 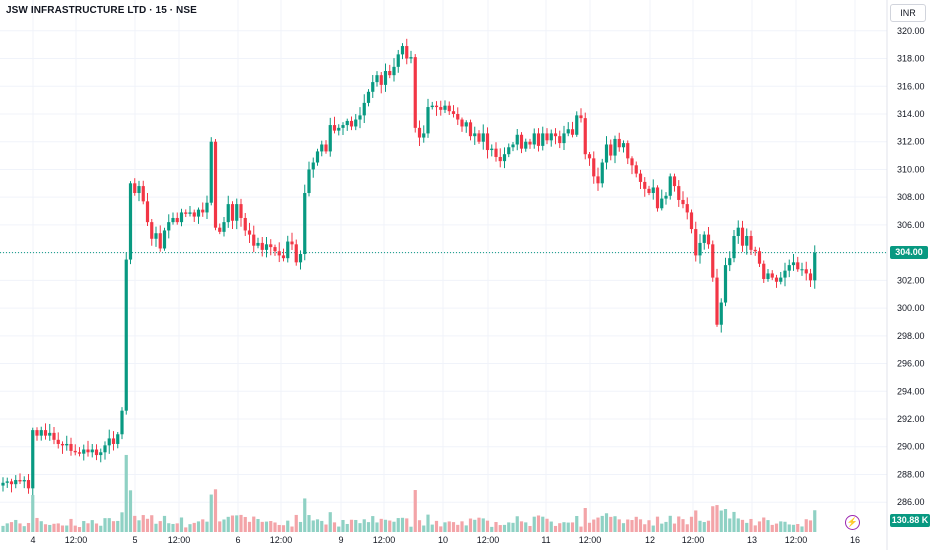 I want to click on symbol-title: JSW INFRASTRUCTURE LTD · 15 · NSE, so click(x=101, y=10).